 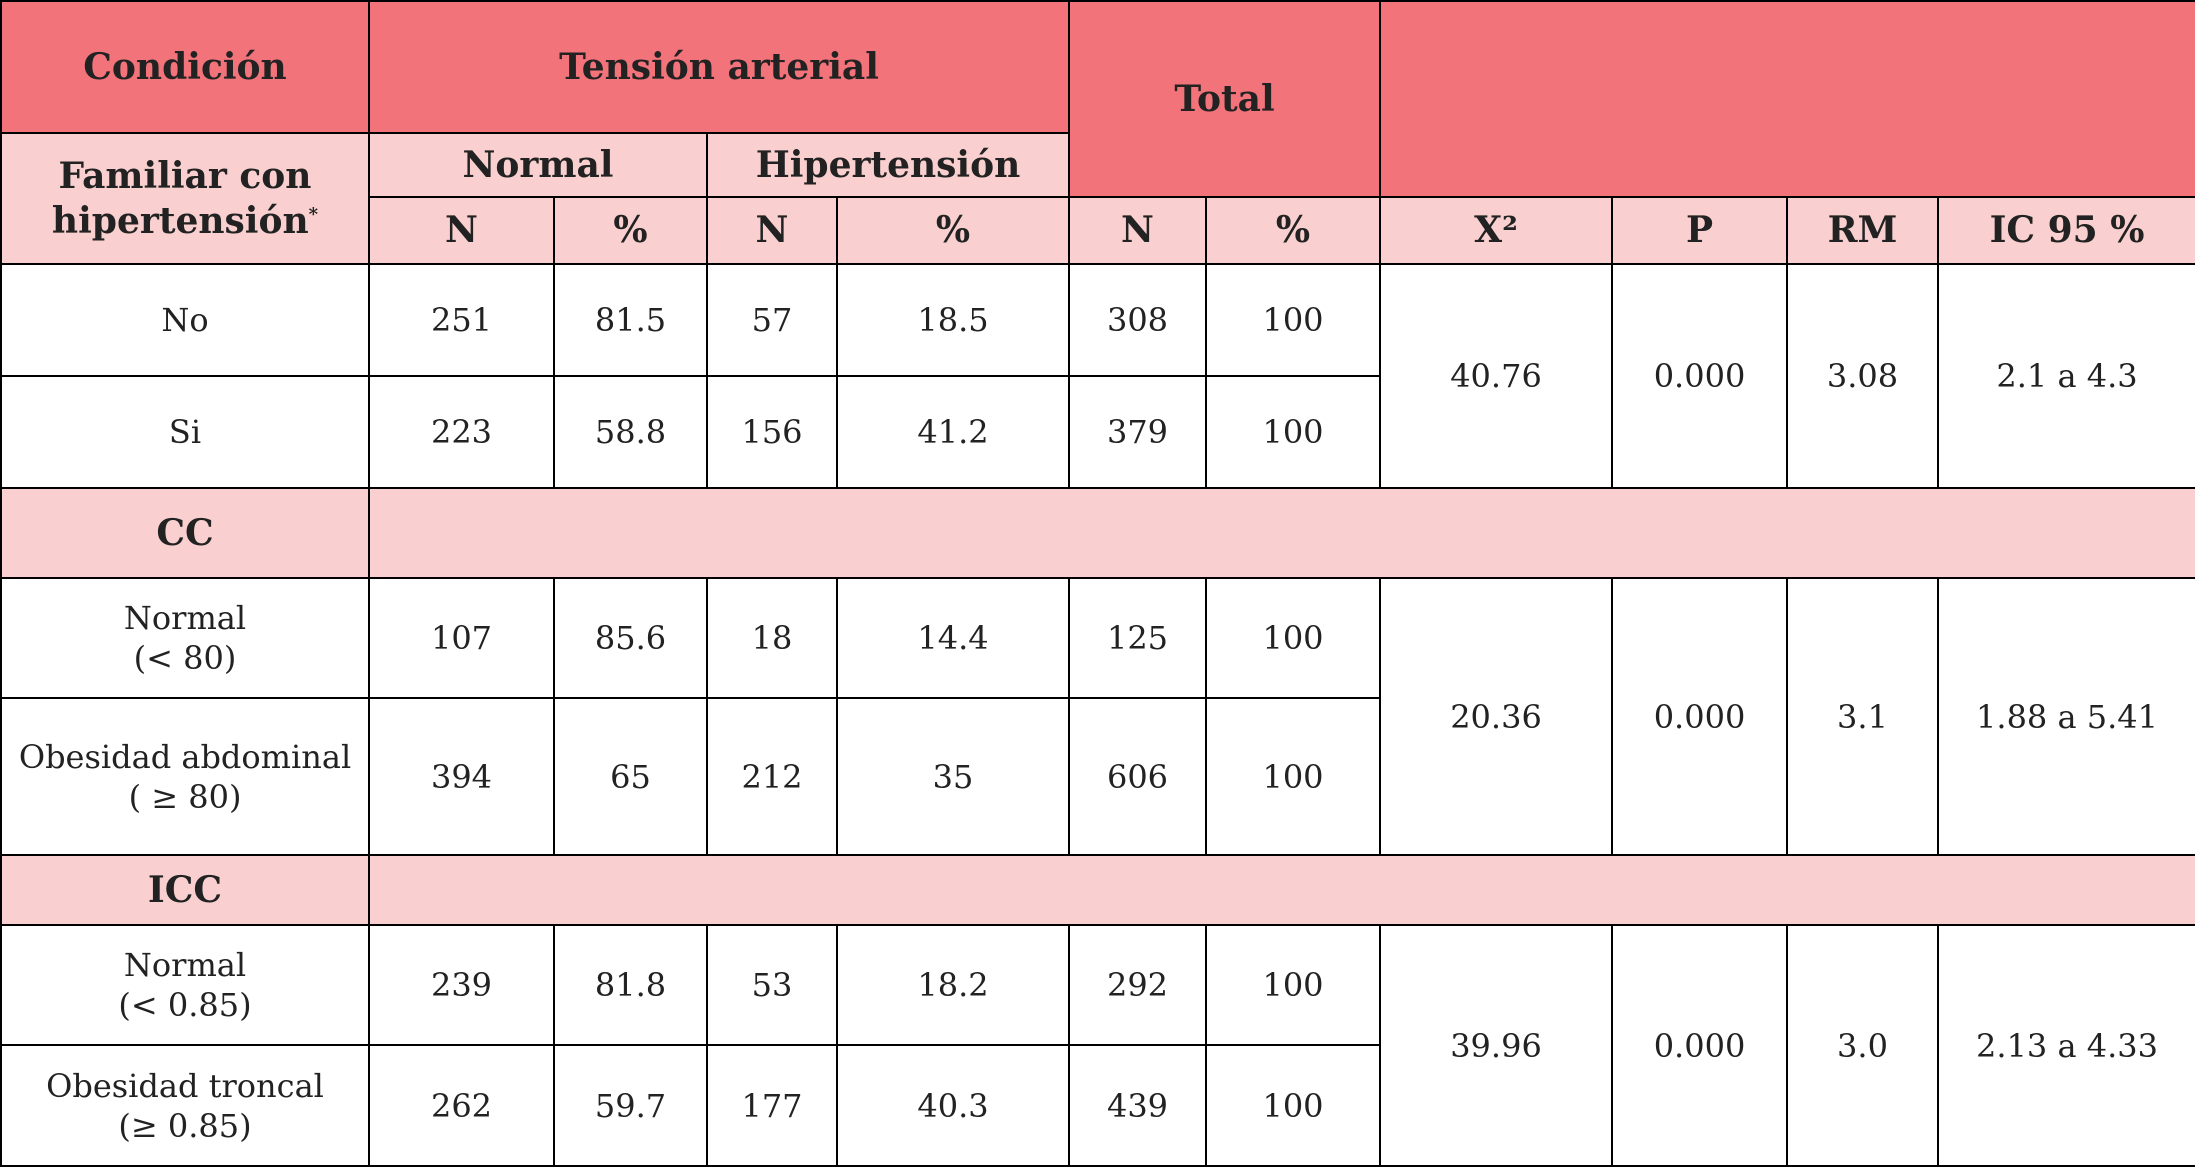 I want to click on cell-text: 308, so click(x=1137, y=320).